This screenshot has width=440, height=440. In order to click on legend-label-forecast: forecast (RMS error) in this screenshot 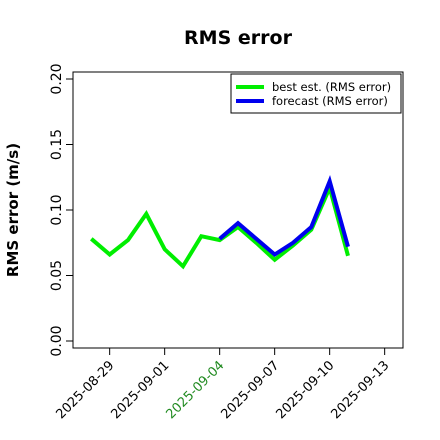, I will do `click(330, 101)`.